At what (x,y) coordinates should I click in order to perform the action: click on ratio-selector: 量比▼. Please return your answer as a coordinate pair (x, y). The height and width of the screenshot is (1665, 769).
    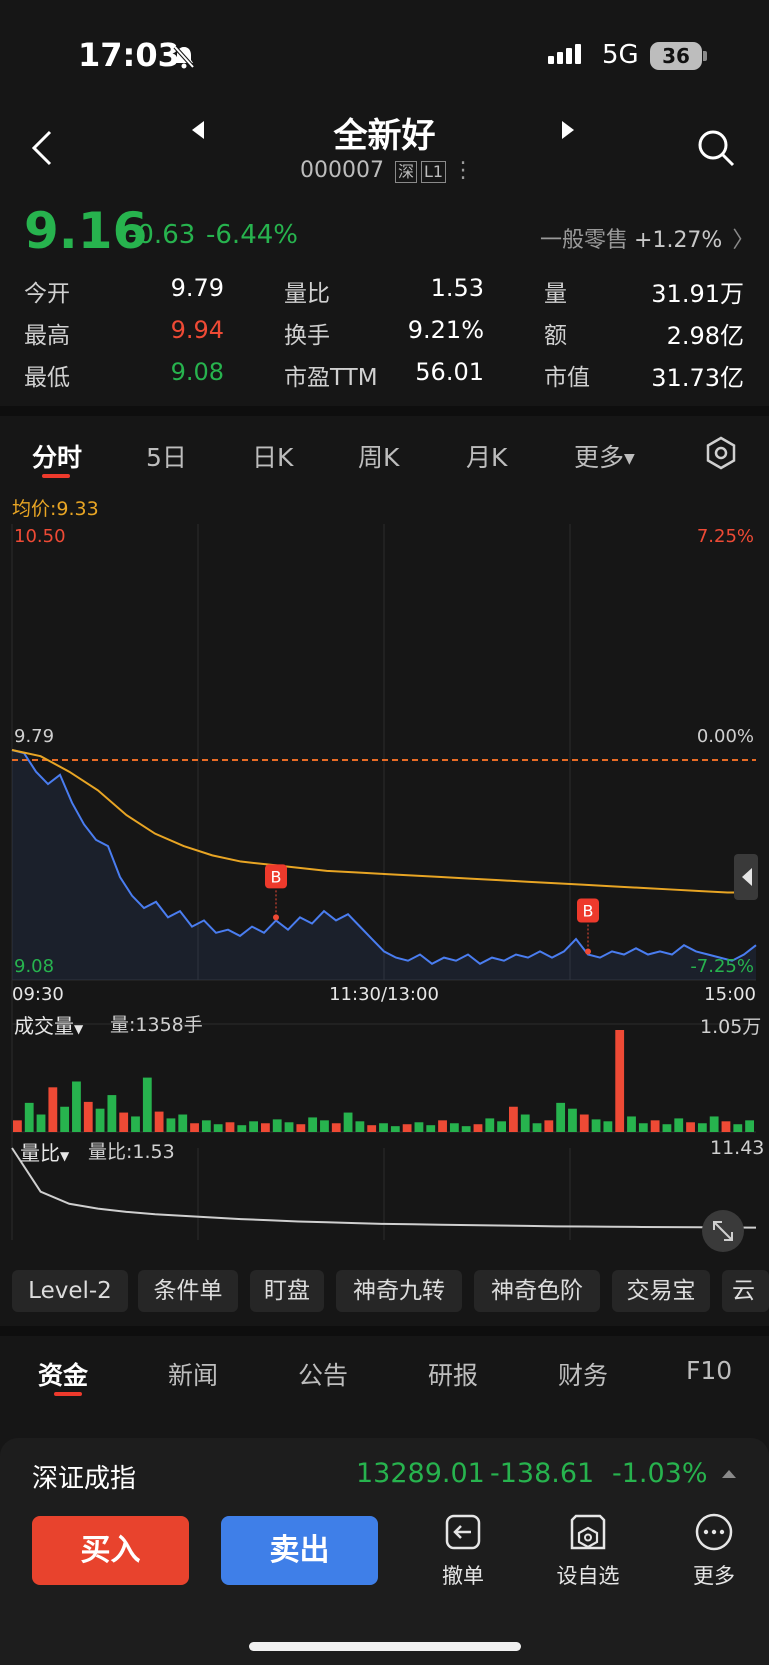
    Looking at the image, I should click on (44, 1151).